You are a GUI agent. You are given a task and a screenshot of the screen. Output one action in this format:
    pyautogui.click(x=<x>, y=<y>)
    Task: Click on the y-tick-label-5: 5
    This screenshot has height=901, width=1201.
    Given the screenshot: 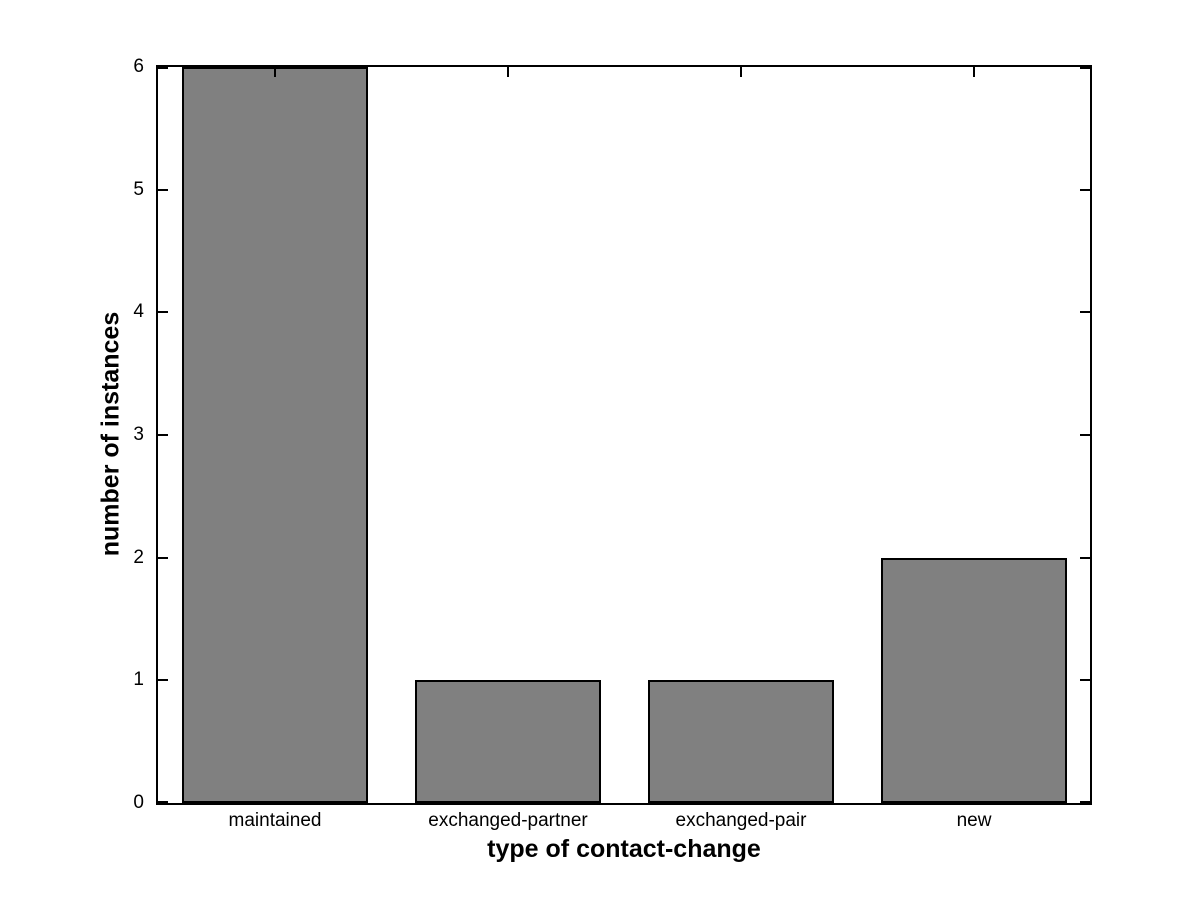 What is the action you would take?
    pyautogui.click(x=138, y=189)
    